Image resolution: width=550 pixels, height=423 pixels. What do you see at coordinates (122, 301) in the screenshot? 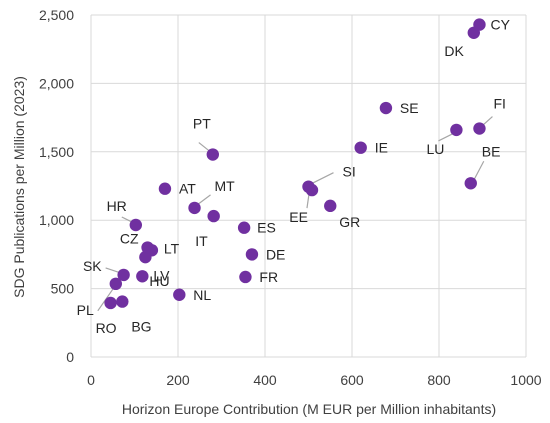
I see `point-bg` at bounding box center [122, 301].